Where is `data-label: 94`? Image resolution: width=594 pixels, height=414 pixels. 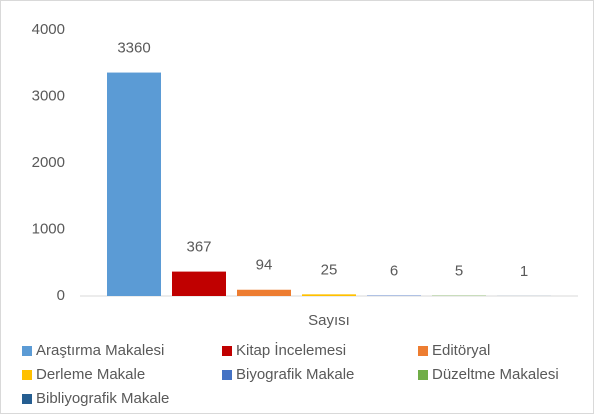 data-label: 94 is located at coordinates (264, 265).